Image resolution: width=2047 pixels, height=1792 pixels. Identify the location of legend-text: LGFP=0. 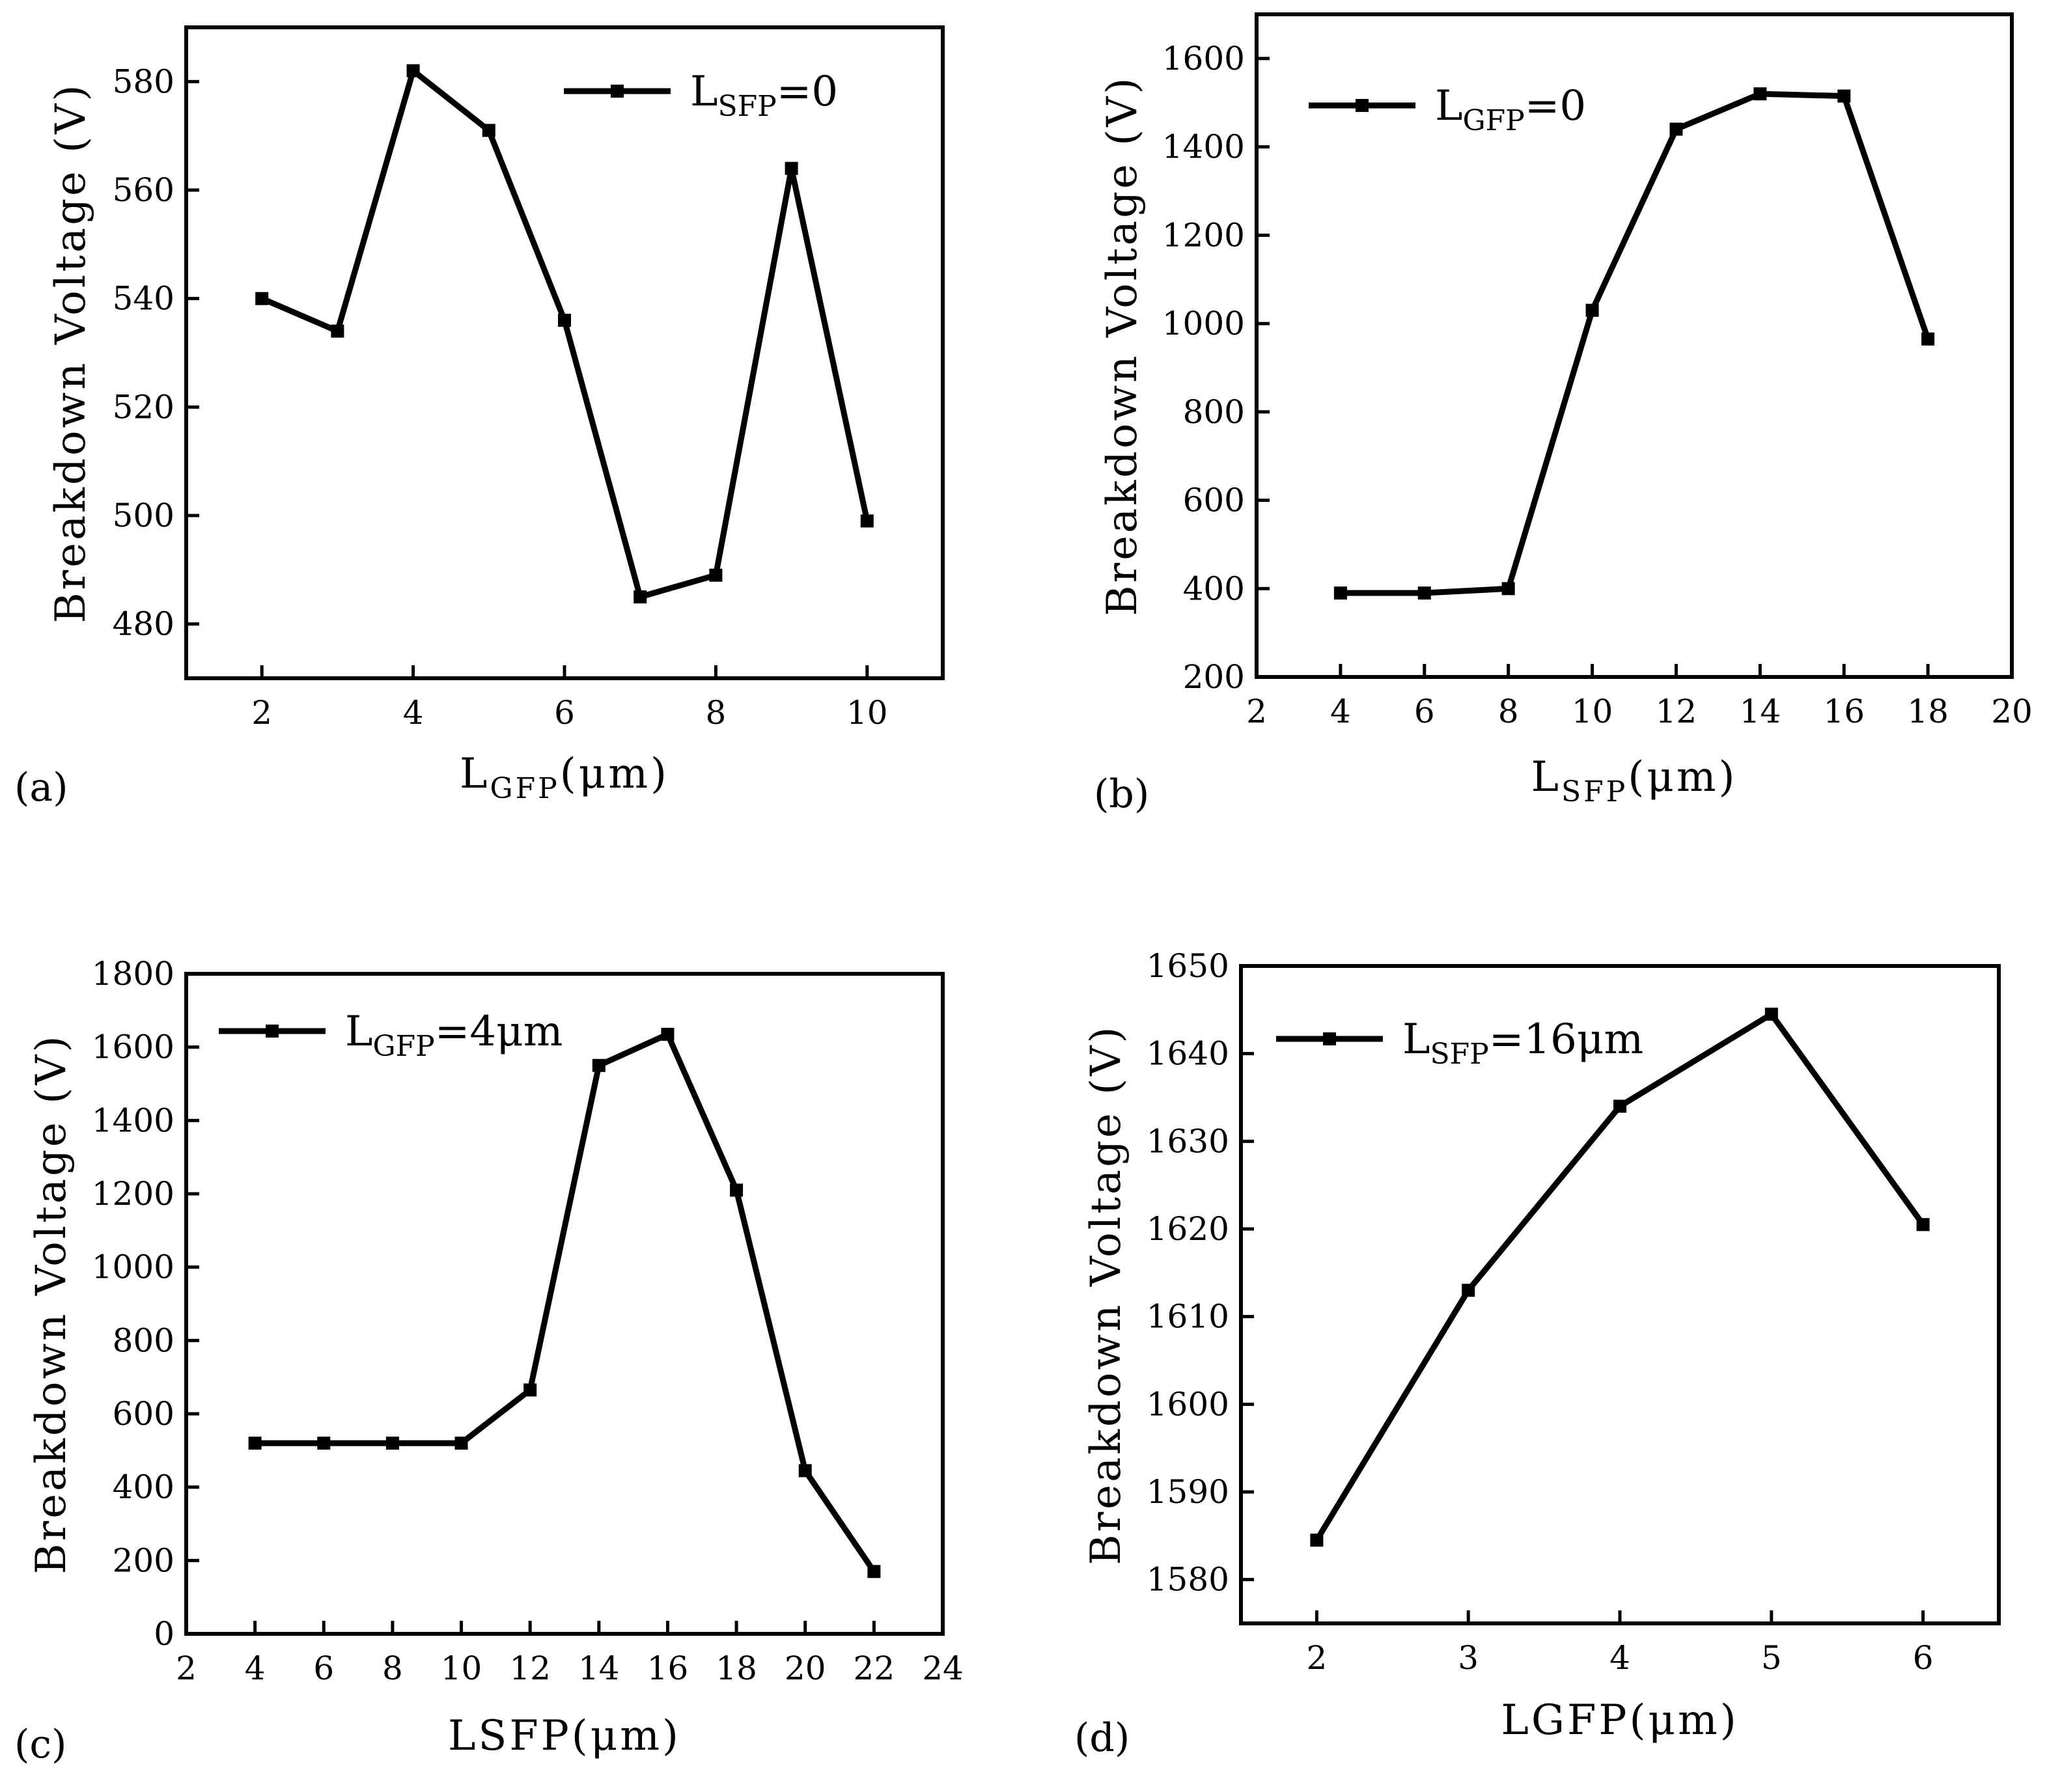
(1510, 109).